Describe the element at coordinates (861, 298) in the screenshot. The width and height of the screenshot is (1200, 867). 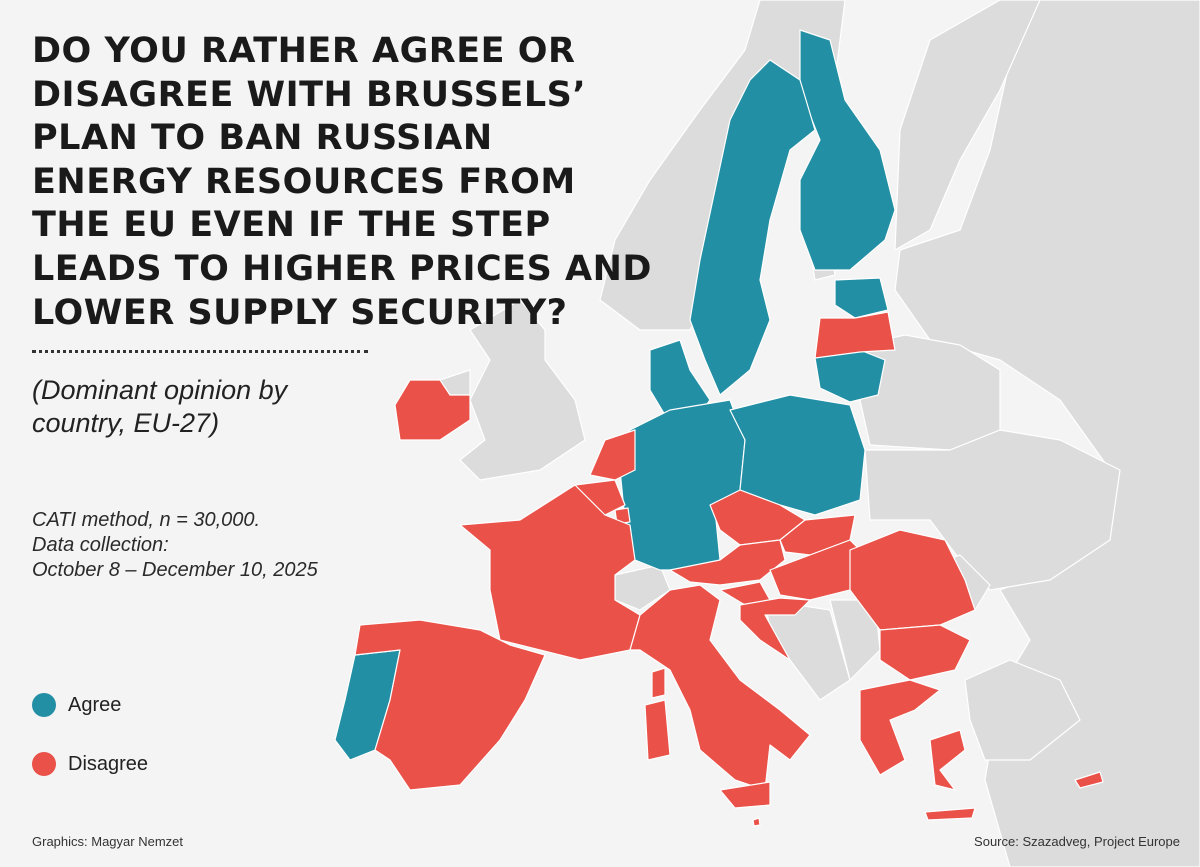
I see `country-estonia` at that location.